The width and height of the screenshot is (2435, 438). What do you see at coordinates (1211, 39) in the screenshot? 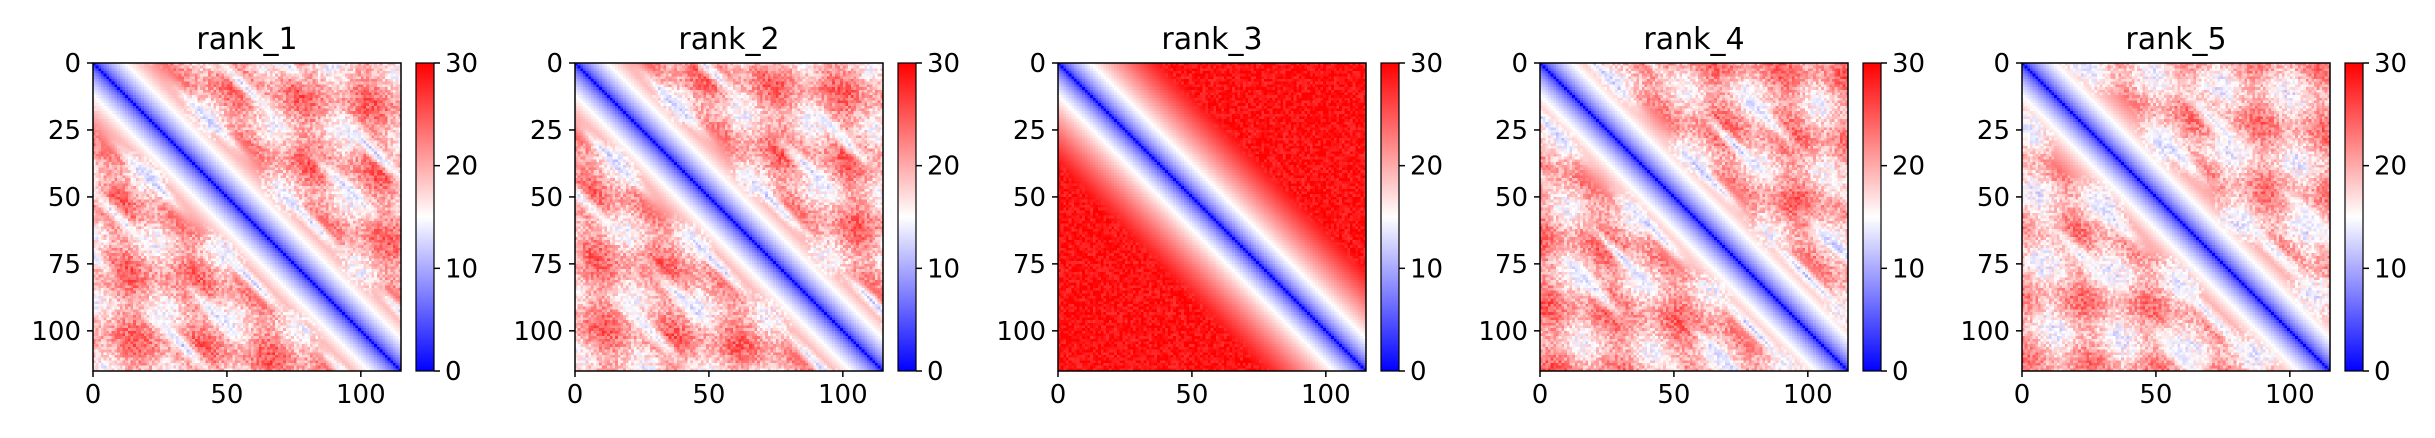
I see `panel-title: rank_3` at bounding box center [1211, 39].